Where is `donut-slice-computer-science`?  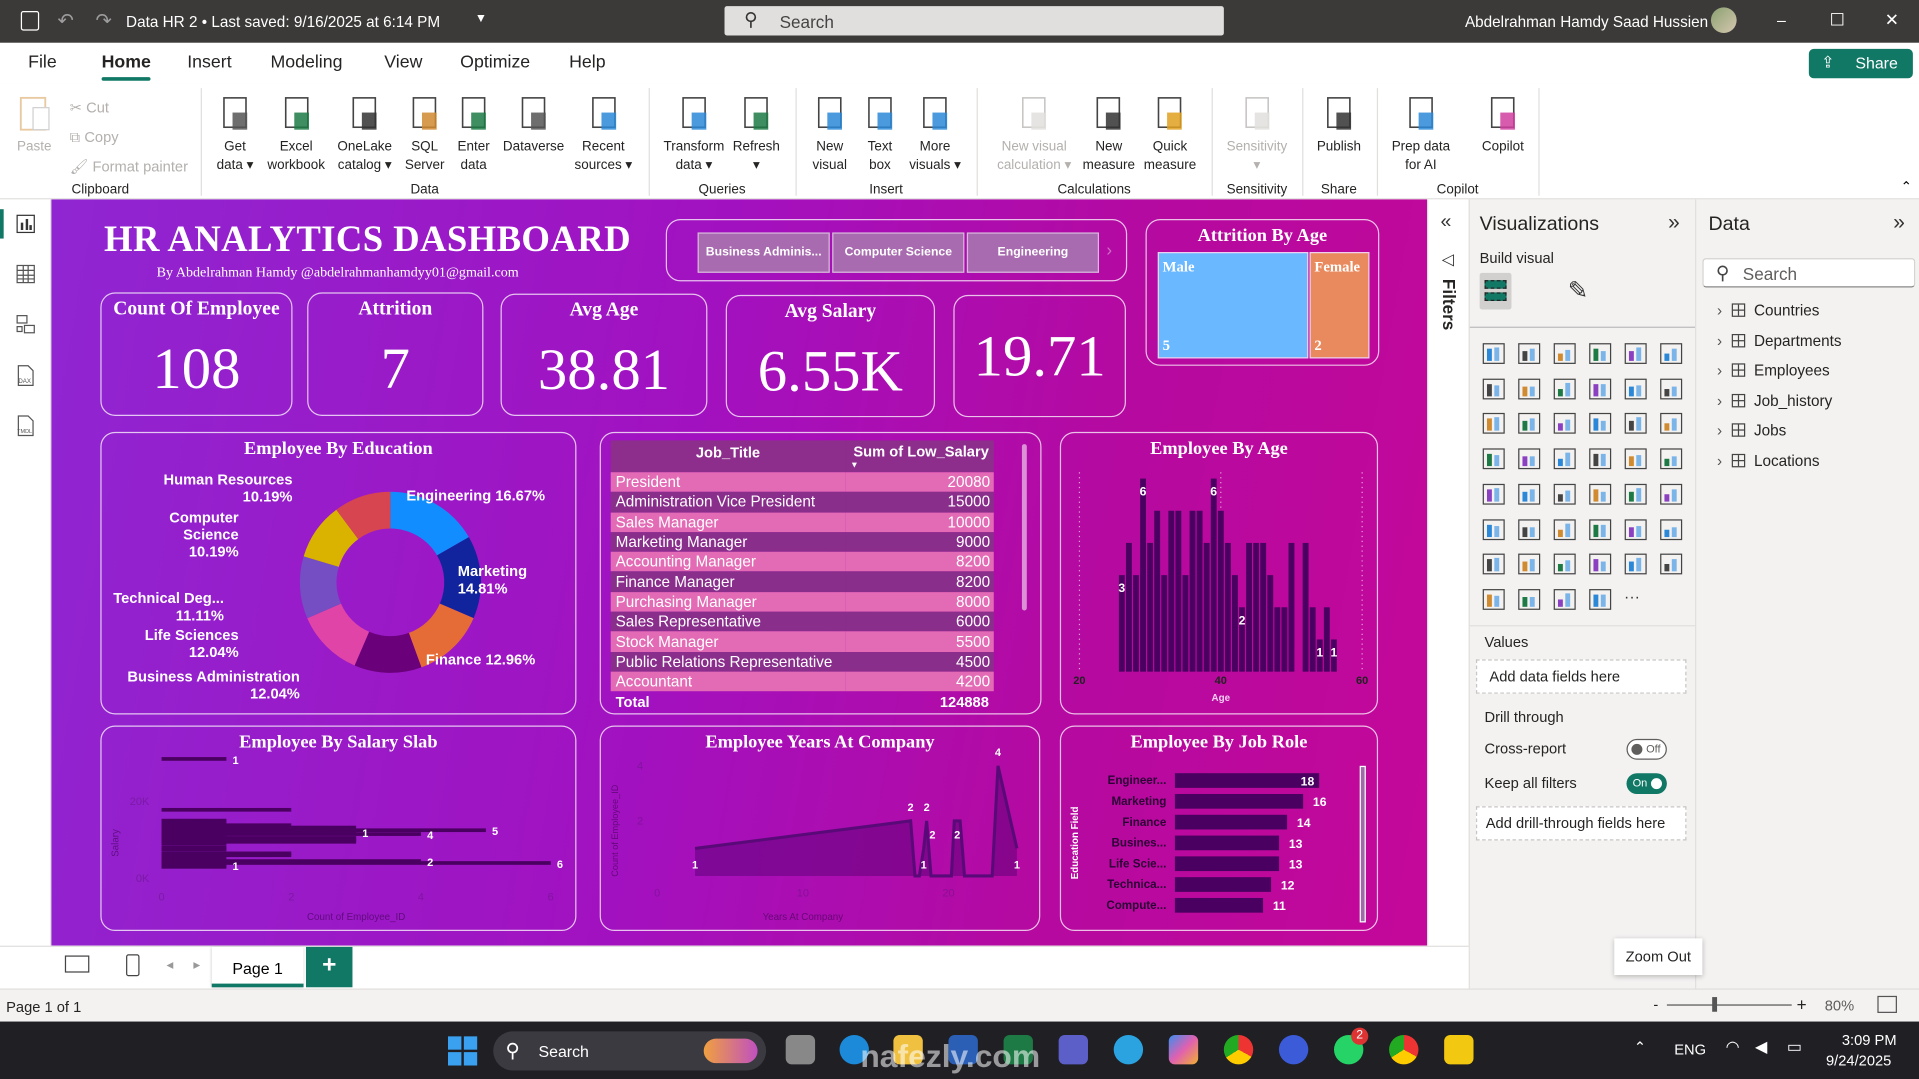 donut-slice-computer-science is located at coordinates (331, 538).